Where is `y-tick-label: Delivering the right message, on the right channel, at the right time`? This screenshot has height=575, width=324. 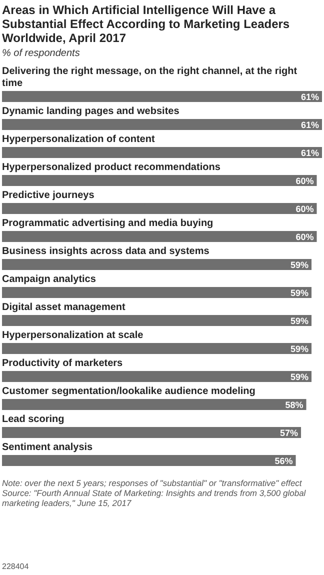
y-tick-label: Delivering the right message, on the right channel, at the right time is located at coordinates (150, 77).